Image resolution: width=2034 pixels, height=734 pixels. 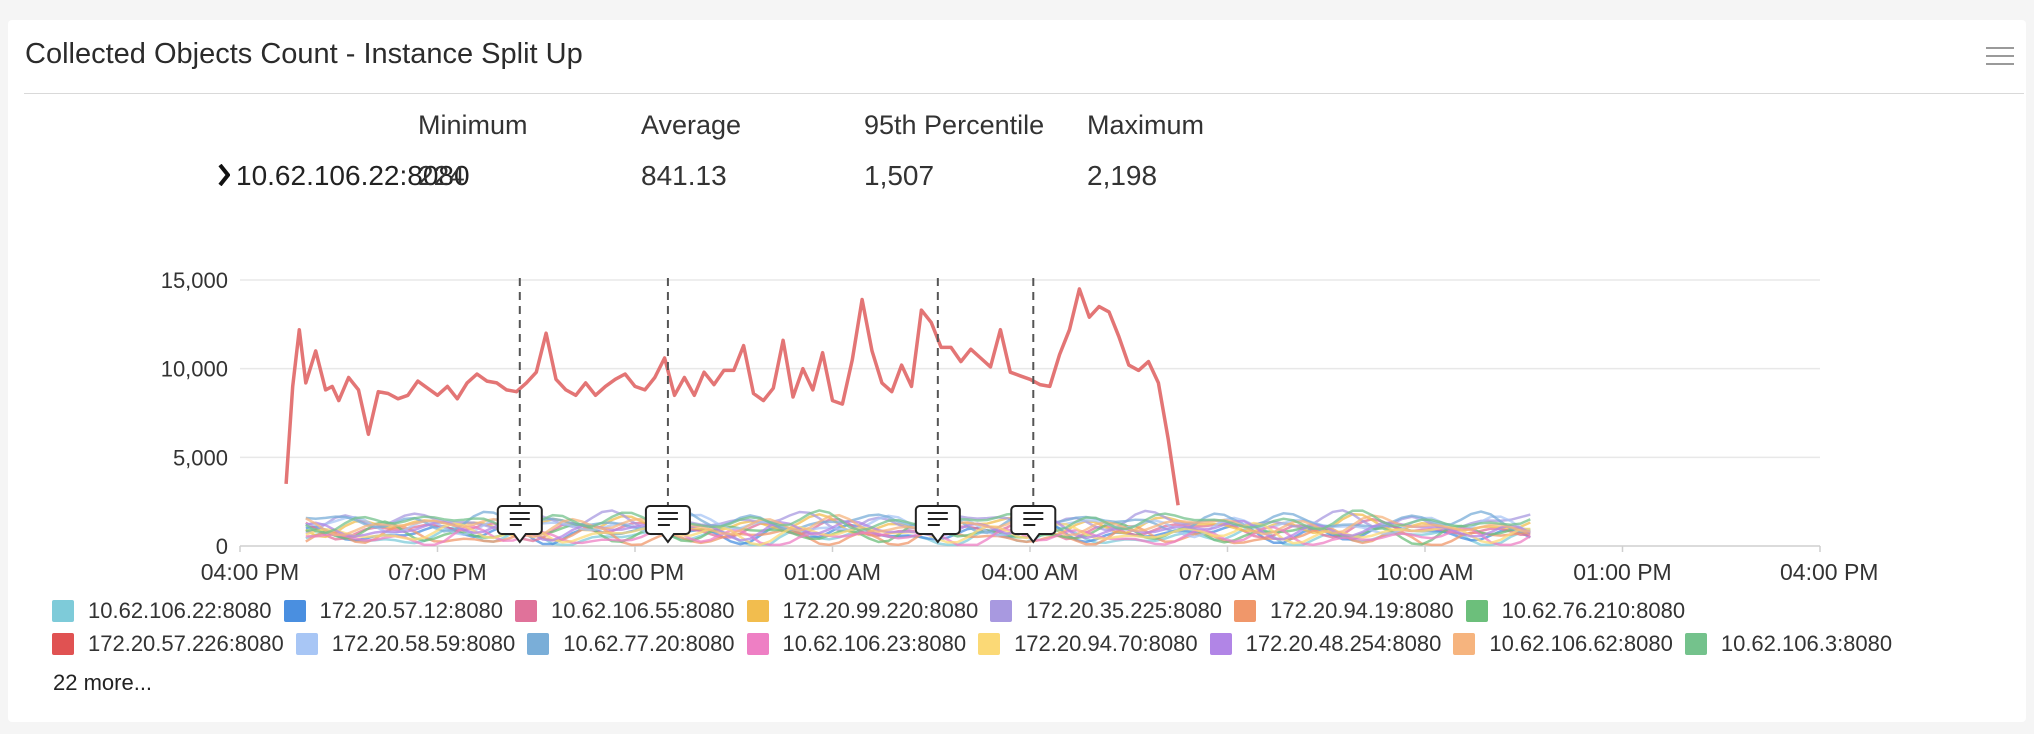 What do you see at coordinates (1593, 610) in the screenshot?
I see `legend-label: 10.62.76.210:8080` at bounding box center [1593, 610].